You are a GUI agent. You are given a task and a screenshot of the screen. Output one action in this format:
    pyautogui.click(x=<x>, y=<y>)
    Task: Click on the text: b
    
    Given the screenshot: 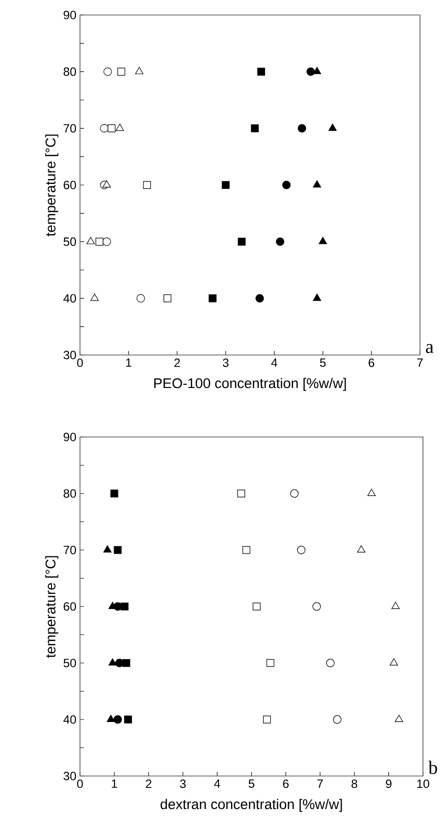 What is the action you would take?
    pyautogui.click(x=433, y=767)
    